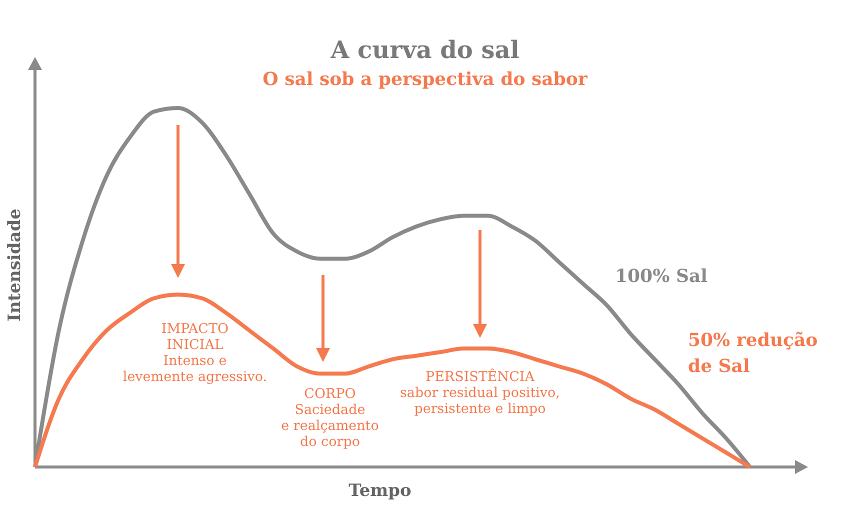 The image size is (850, 529). I want to click on text: 50% redução de Sal, so click(753, 353).